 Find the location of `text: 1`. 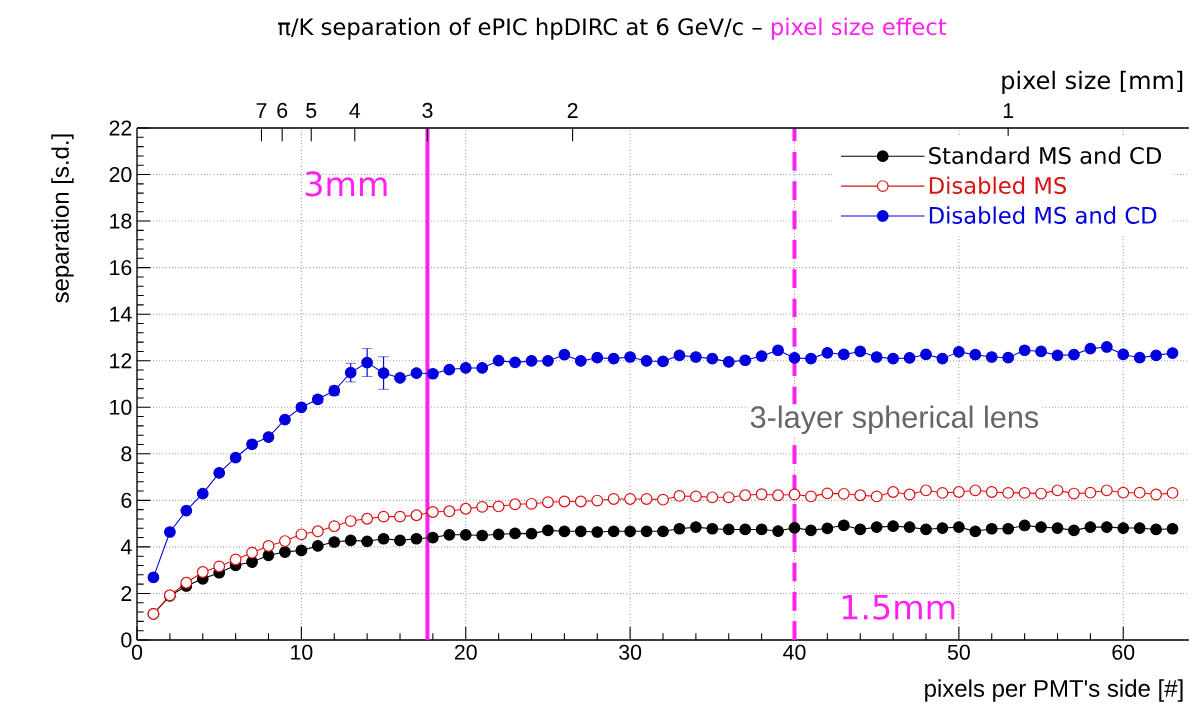

text: 1 is located at coordinates (1008, 110).